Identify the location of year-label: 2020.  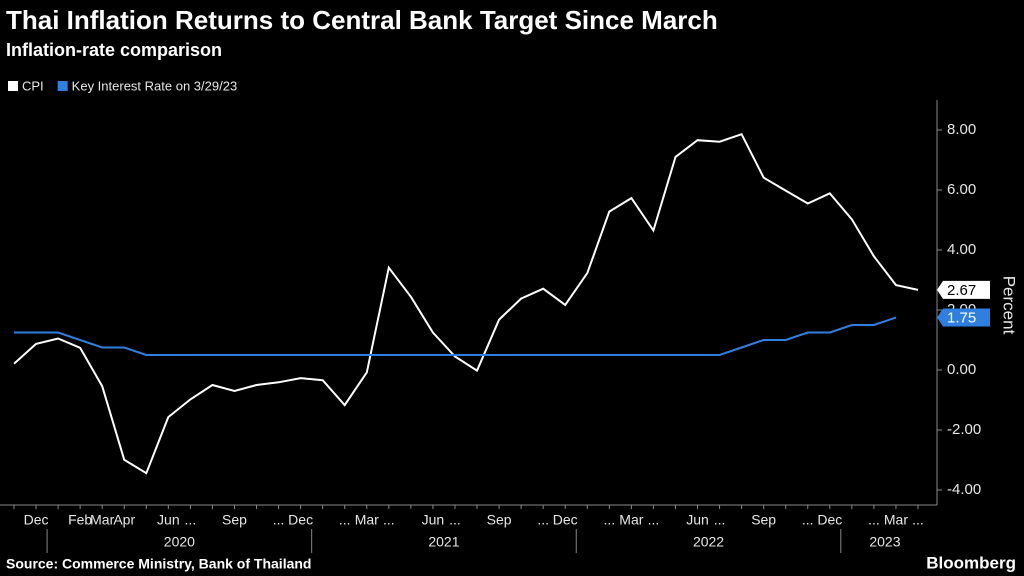
(179, 542).